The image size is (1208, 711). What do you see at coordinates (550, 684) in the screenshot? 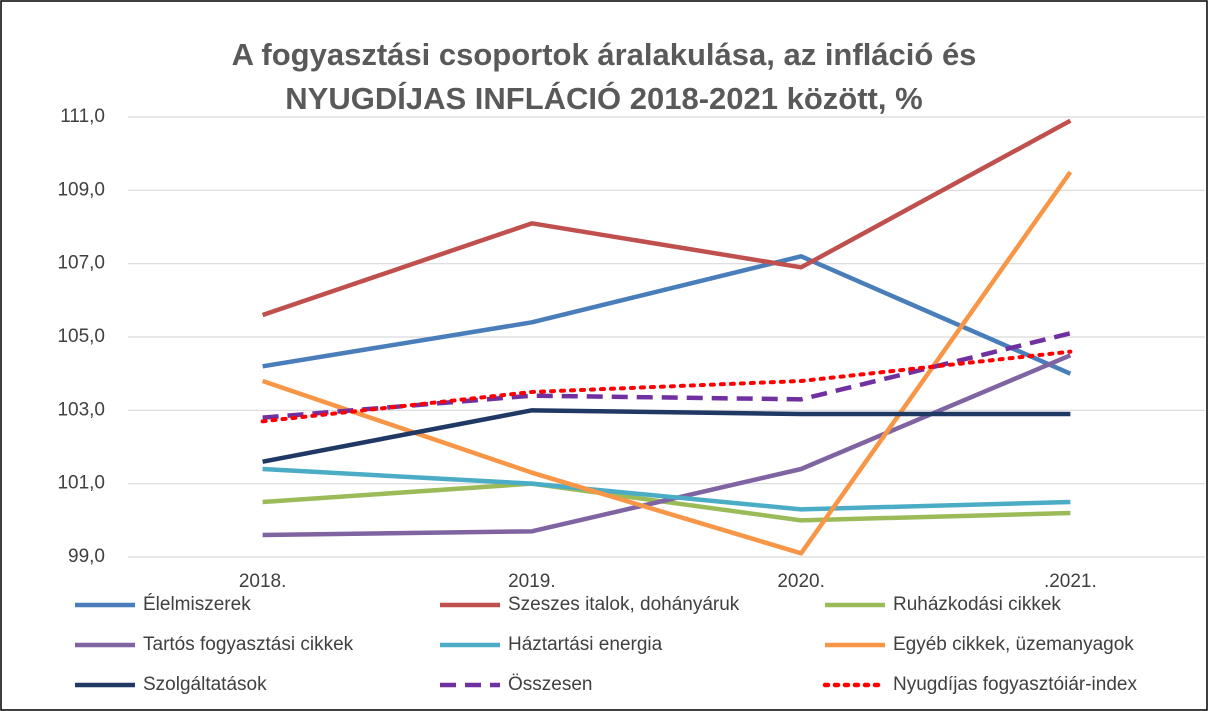
I see `legend-label: Összesen` at bounding box center [550, 684].